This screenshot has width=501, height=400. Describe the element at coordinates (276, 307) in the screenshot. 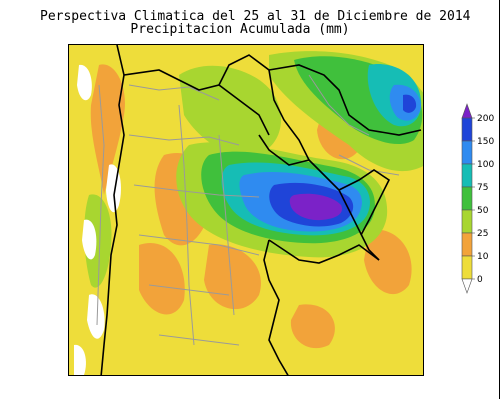

I see `coastline-atlantic` at that location.